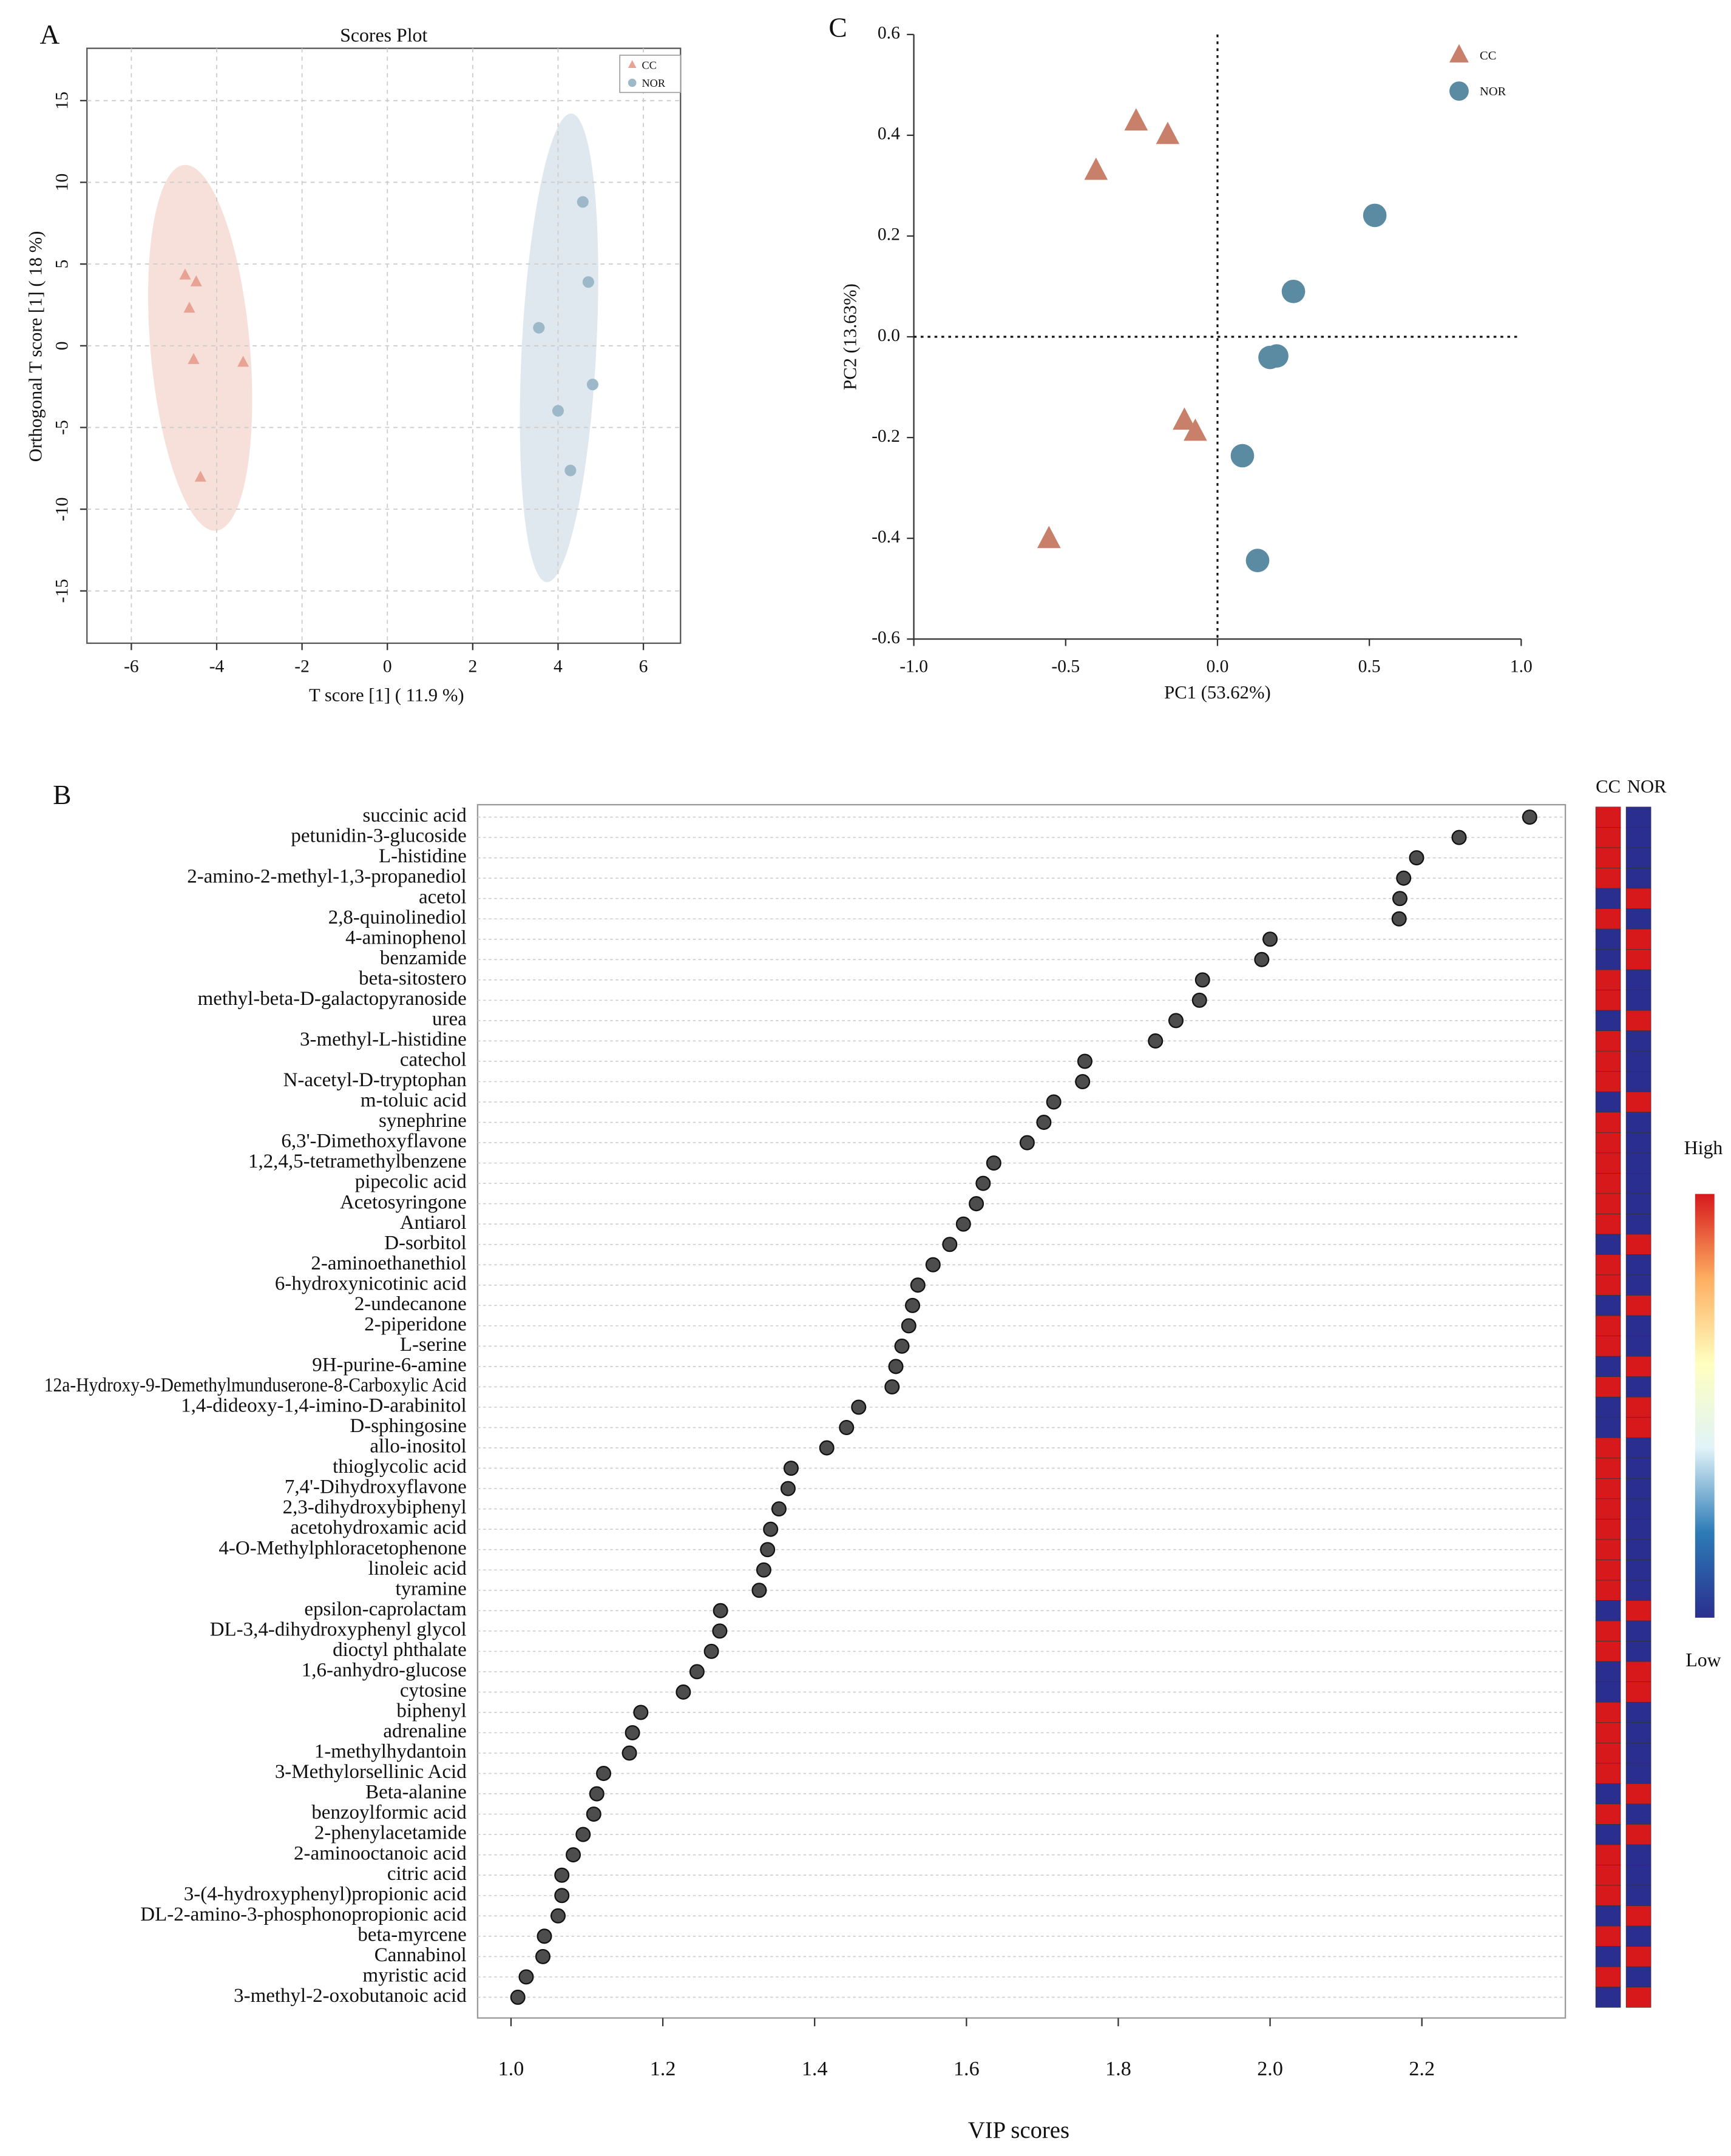 Image resolution: width=1731 pixels, height=2156 pixels. What do you see at coordinates (1703, 1660) in the screenshot?
I see `colorbar-low-label: Low` at bounding box center [1703, 1660].